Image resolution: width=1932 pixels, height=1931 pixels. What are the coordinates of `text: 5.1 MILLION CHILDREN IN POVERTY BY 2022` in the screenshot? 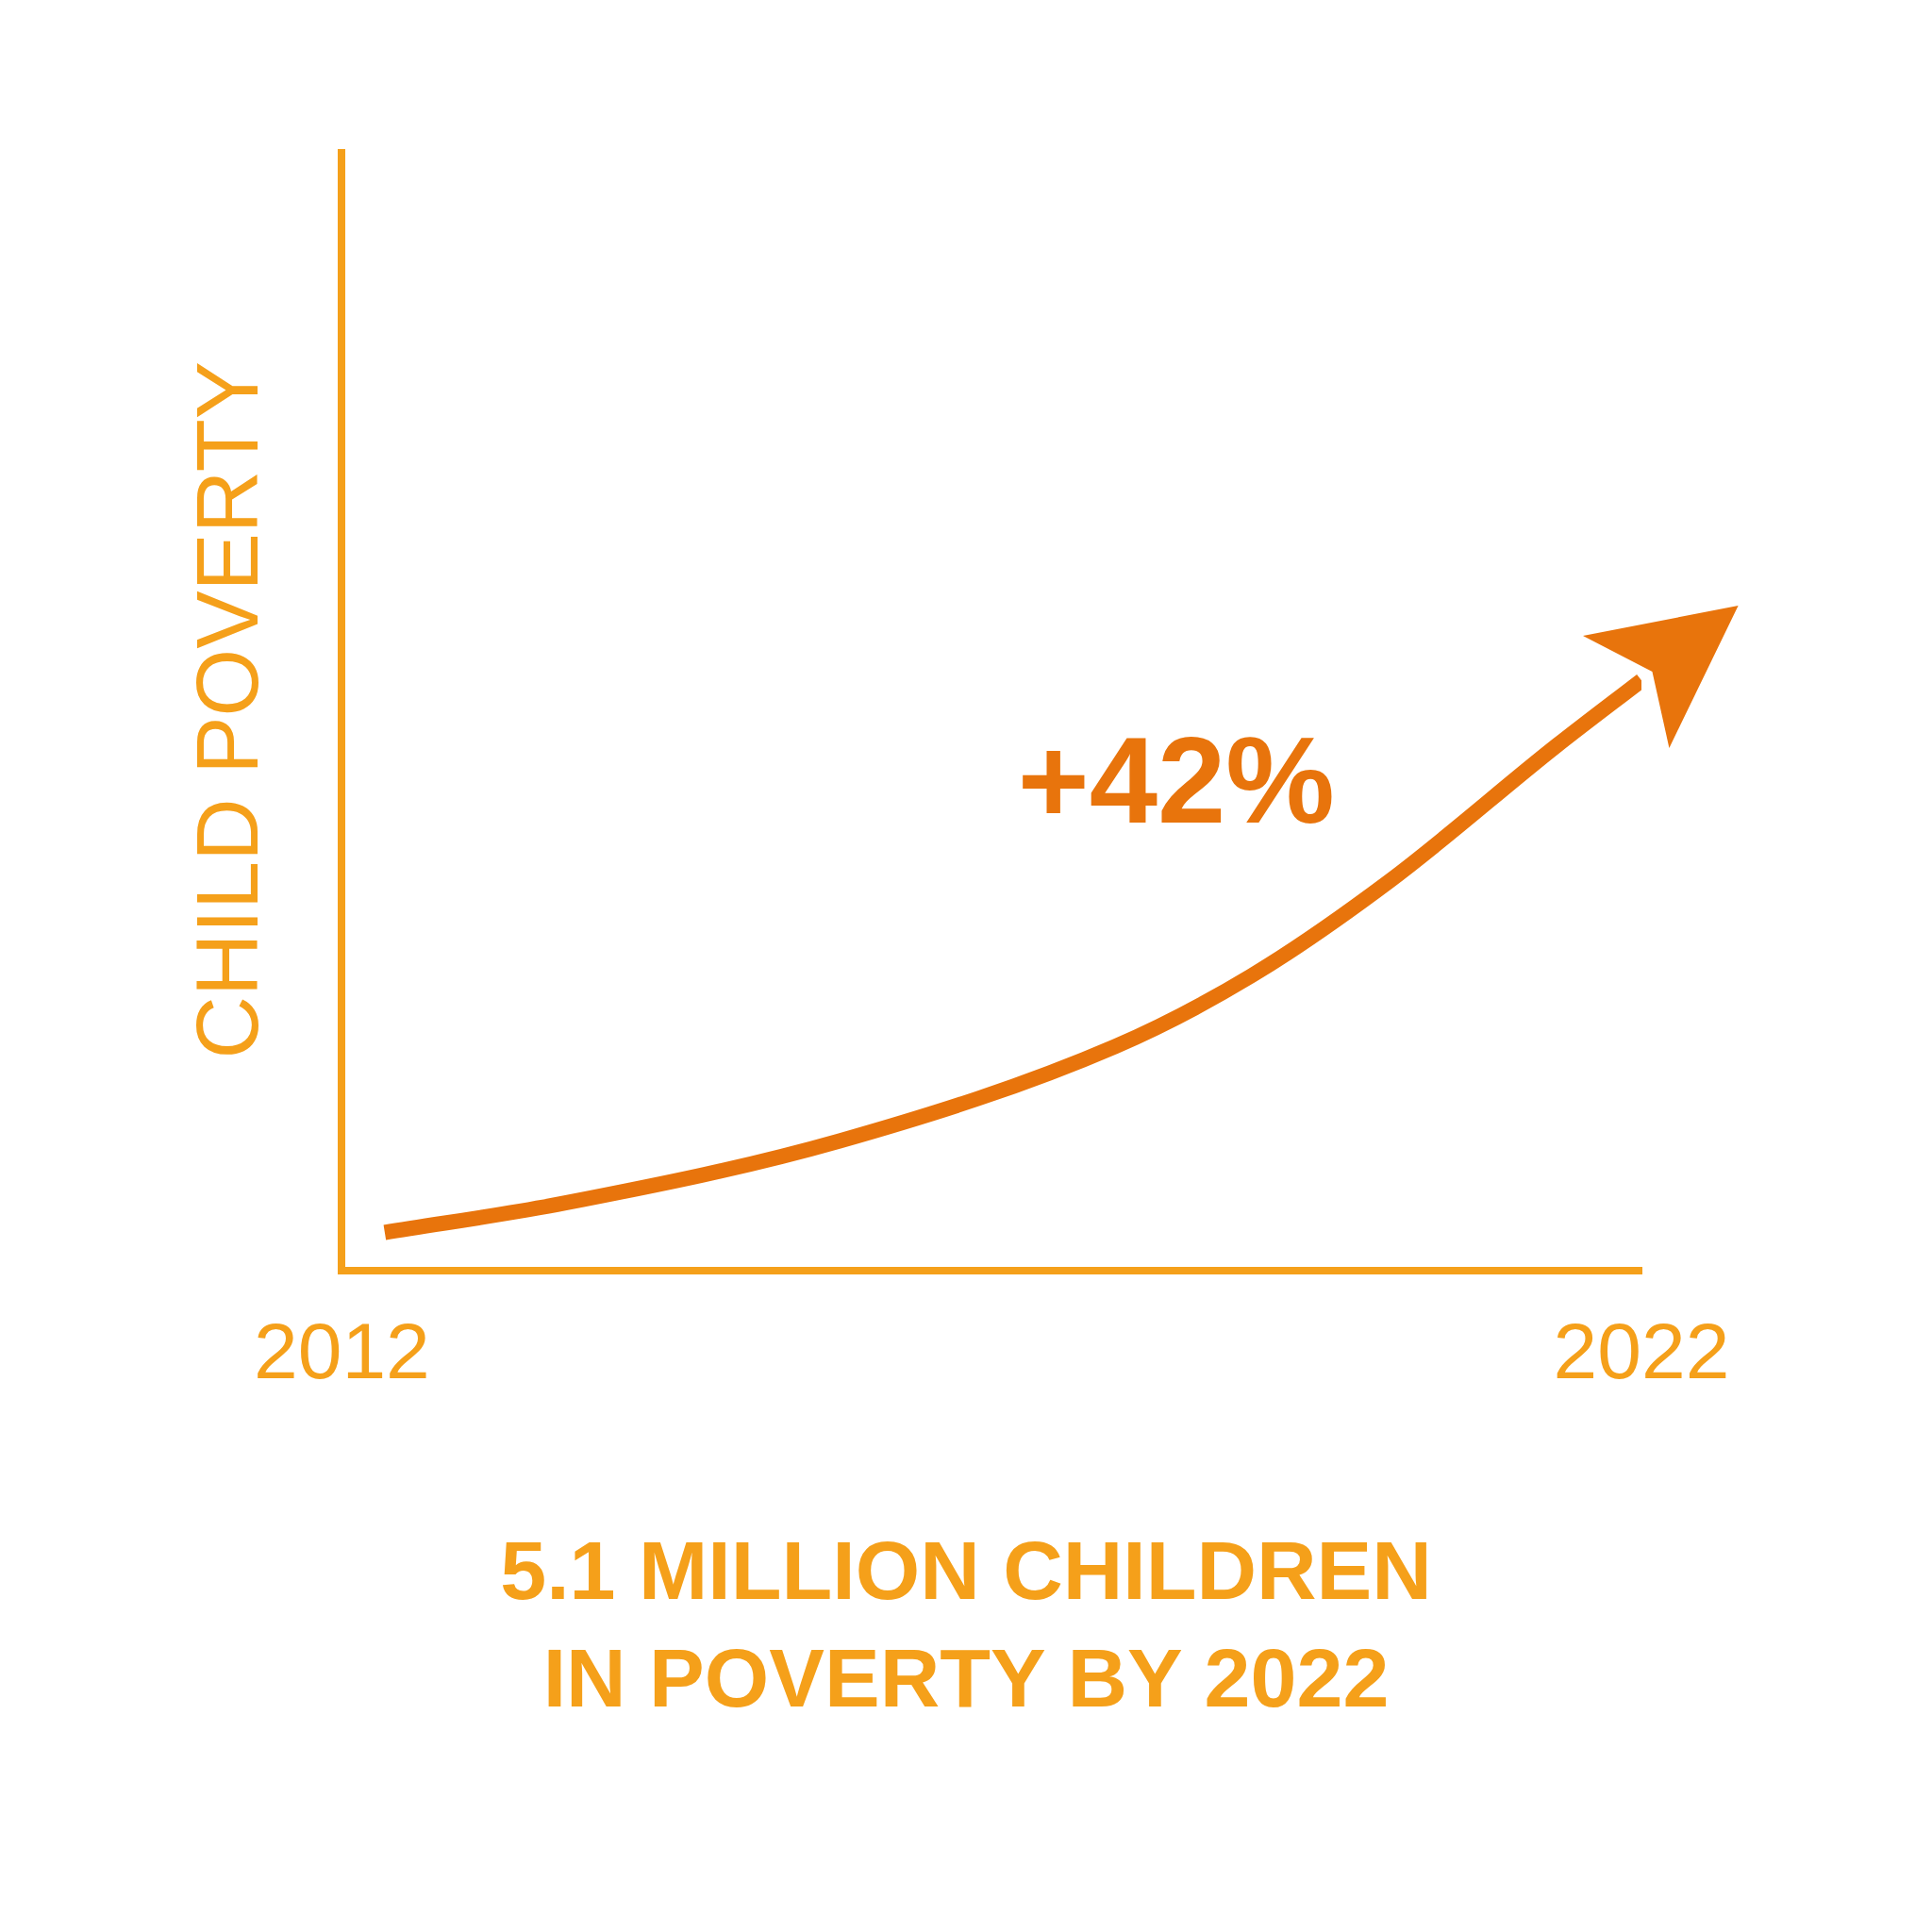 It's located at (966, 1625).